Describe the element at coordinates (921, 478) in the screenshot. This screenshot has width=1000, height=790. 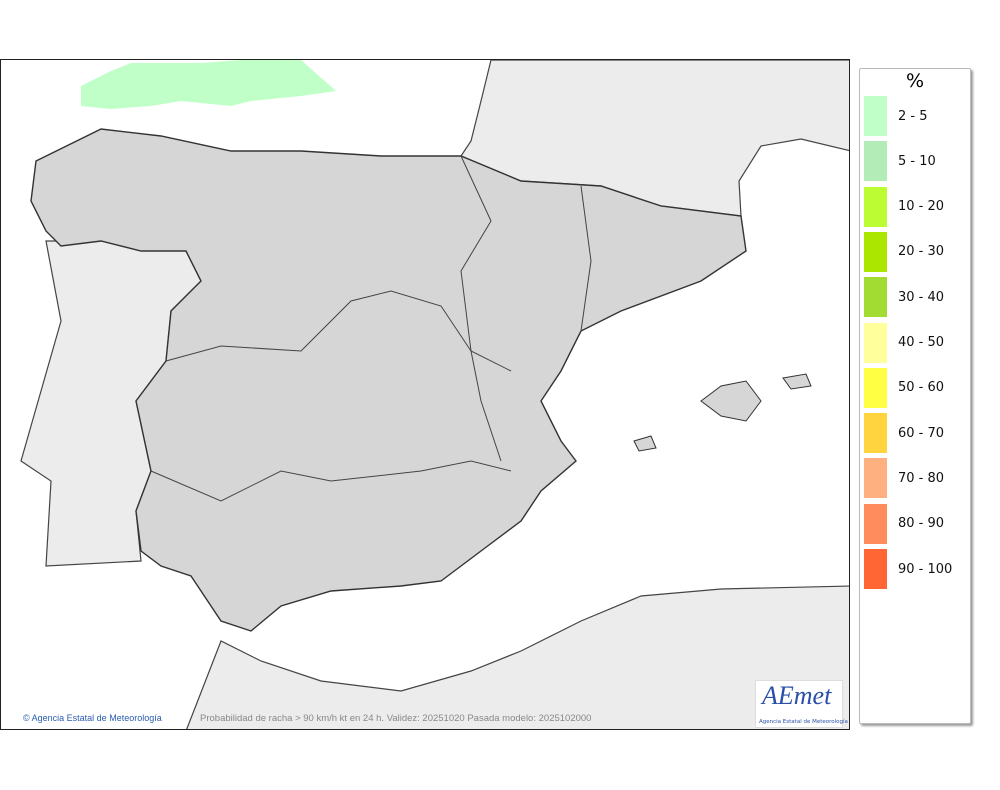
I see `legend-label: 70 - 80` at that location.